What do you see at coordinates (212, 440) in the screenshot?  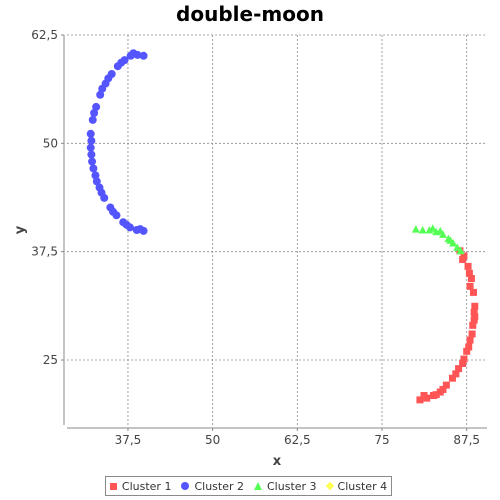 I see `x-tick-label: 50` at bounding box center [212, 440].